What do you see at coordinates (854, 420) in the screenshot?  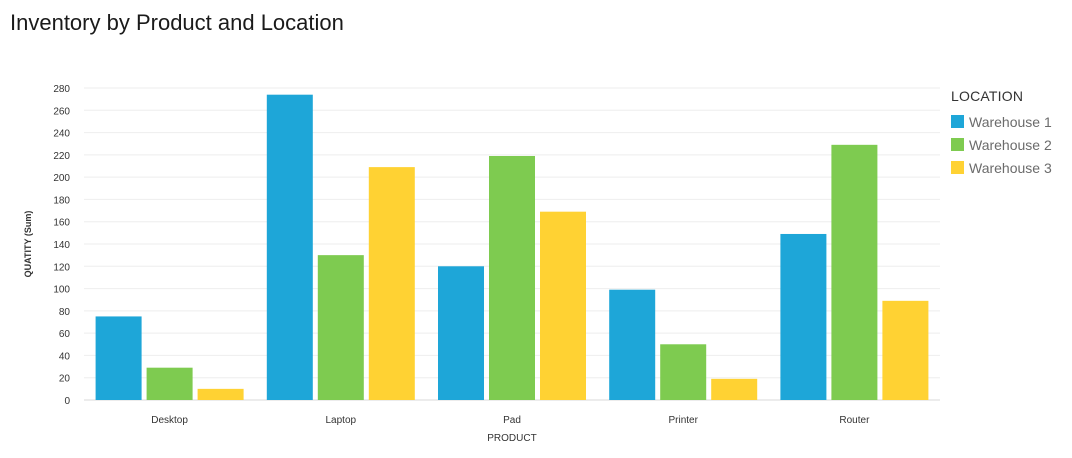 I see `x-tick-label: Router` at bounding box center [854, 420].